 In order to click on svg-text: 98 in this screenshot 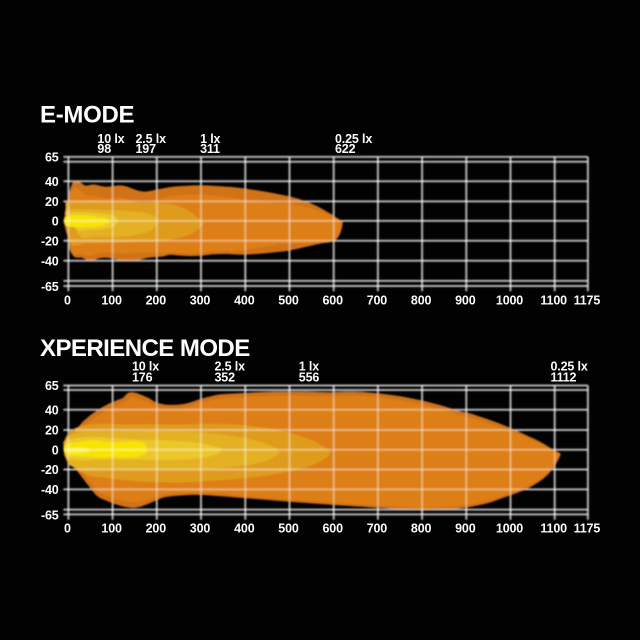, I will do `click(104, 149)`.